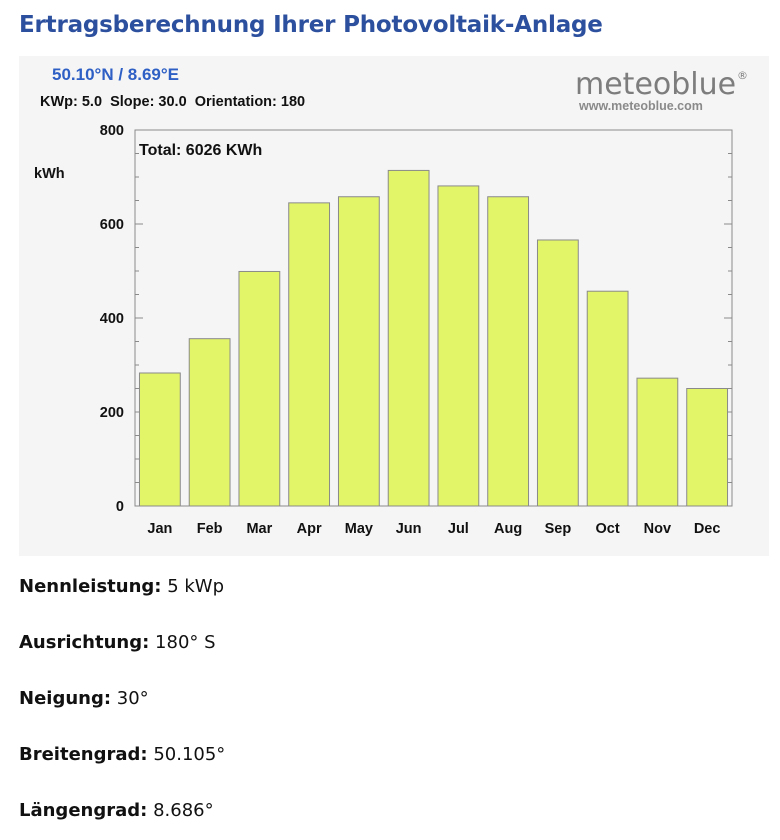 This screenshot has width=780, height=840. What do you see at coordinates (508, 351) in the screenshot?
I see `bar-aug` at bounding box center [508, 351].